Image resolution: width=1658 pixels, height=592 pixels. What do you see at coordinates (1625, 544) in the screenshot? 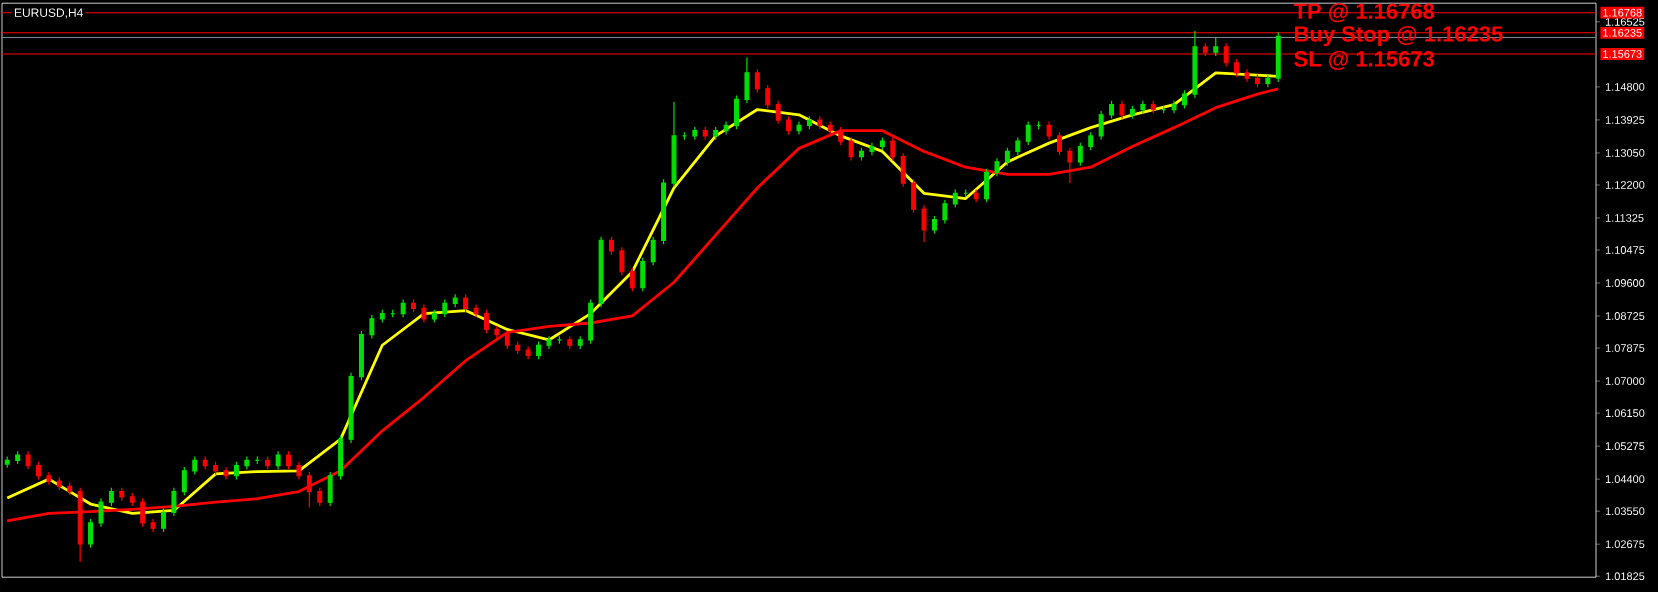
I see `y-tick-label: 1.02675` at bounding box center [1625, 544].